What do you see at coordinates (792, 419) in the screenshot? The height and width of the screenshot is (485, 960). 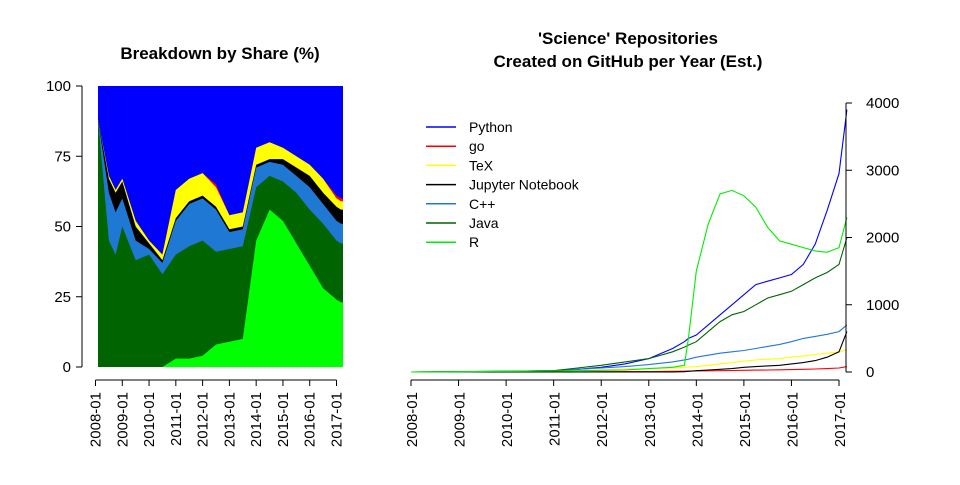 I see `repos-x-tick-label: 2016-01` at bounding box center [792, 419].